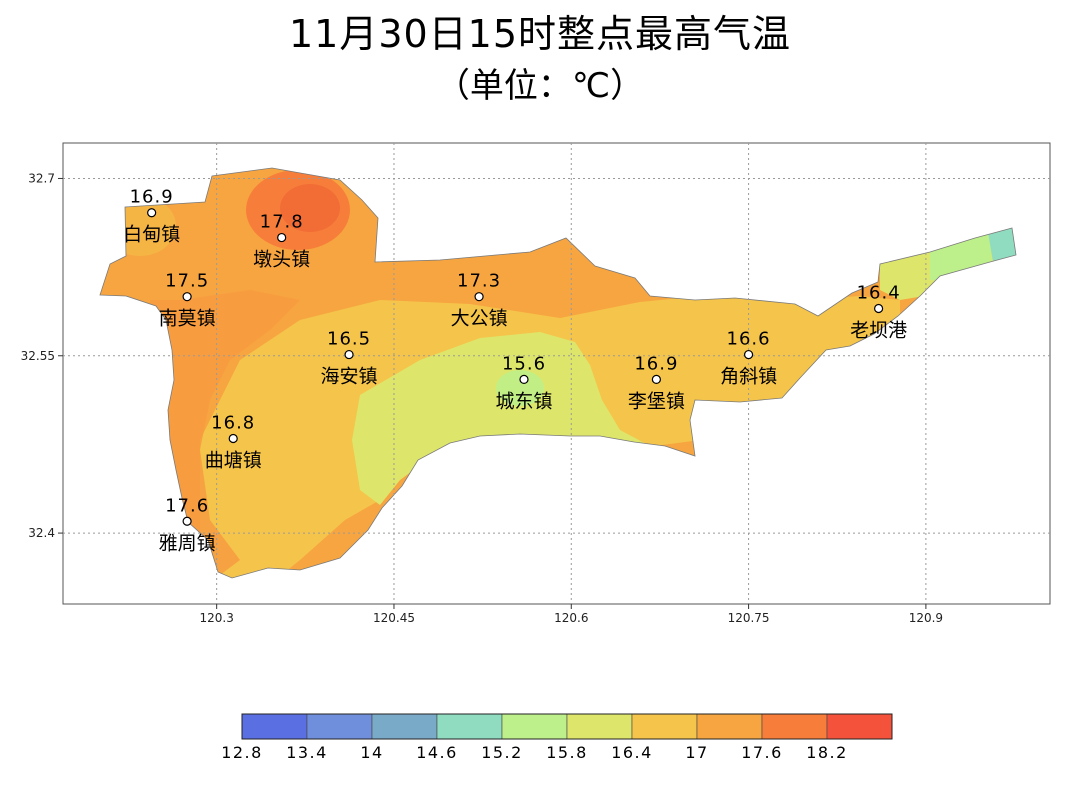  Describe the element at coordinates (41, 178) in the screenshot. I see `y-tick-label: 32.7` at that location.